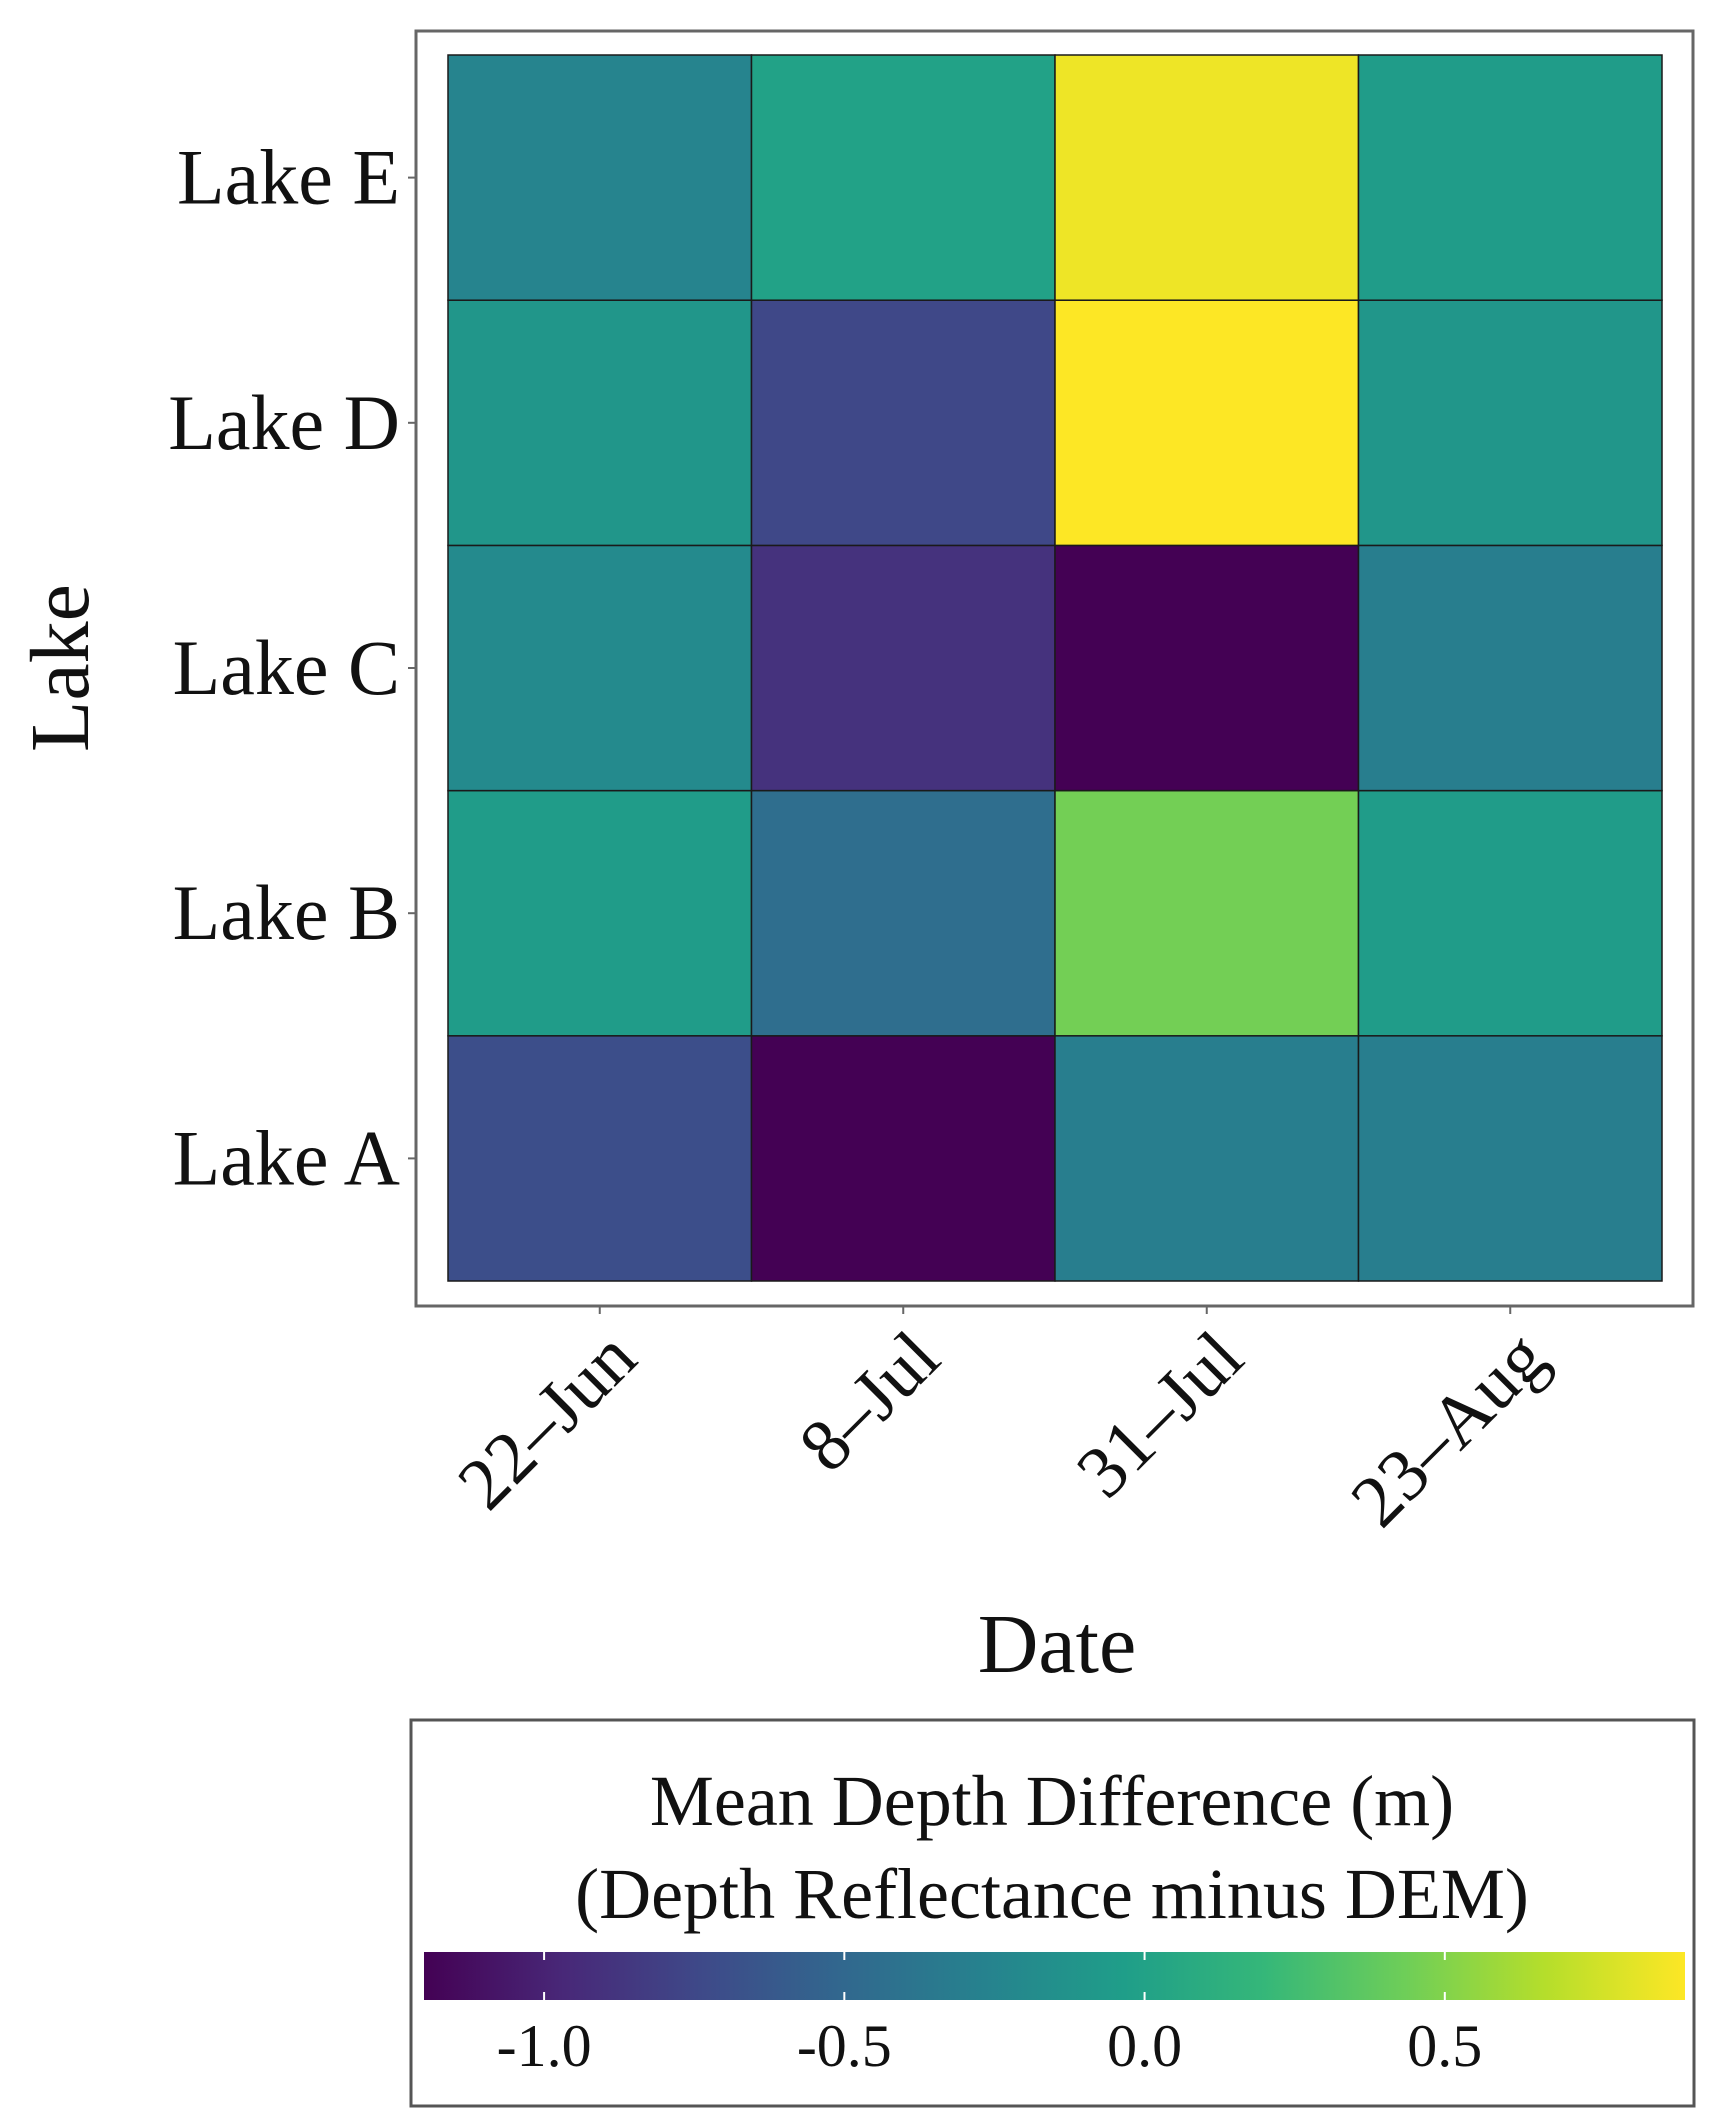 This screenshot has width=1721, height=2117. Describe the element at coordinates (1449, 1429) in the screenshot. I see `x-tick-label: 23–Aug` at that location.